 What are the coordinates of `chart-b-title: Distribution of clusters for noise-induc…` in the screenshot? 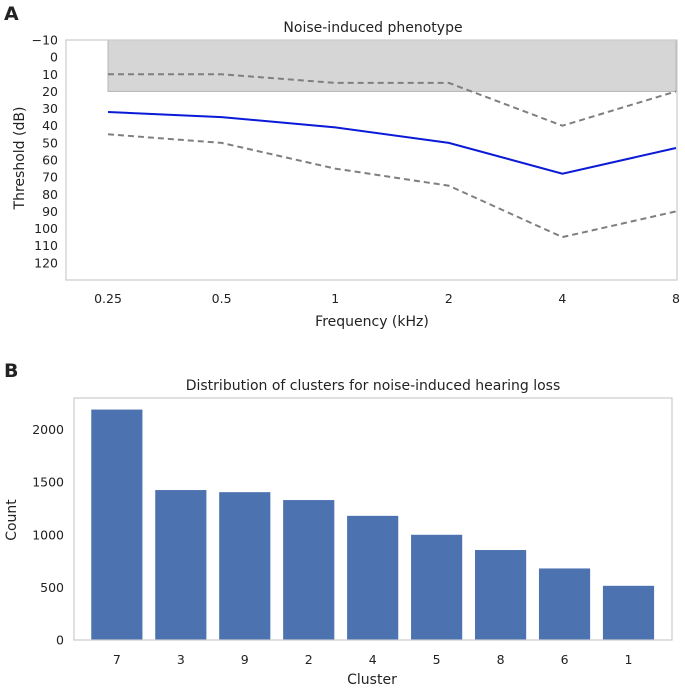 It's located at (373, 386).